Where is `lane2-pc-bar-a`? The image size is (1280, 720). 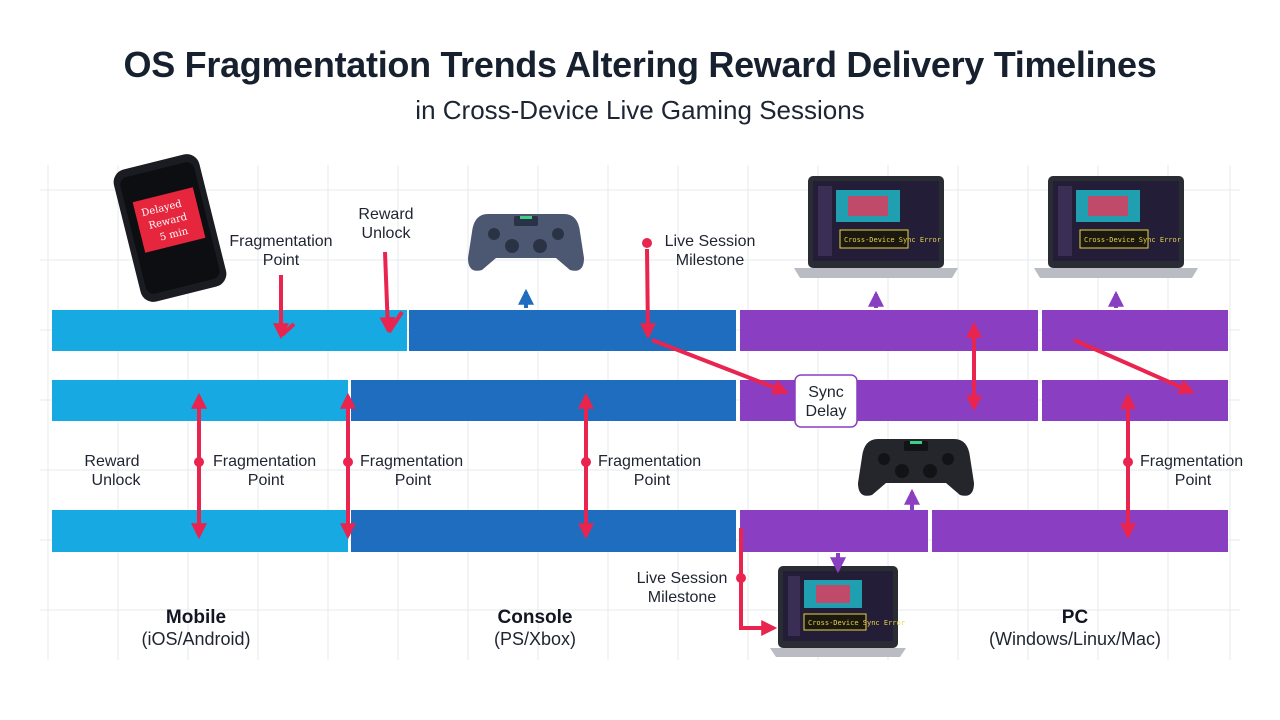
lane2-pc-bar-a is located at coordinates (889, 400).